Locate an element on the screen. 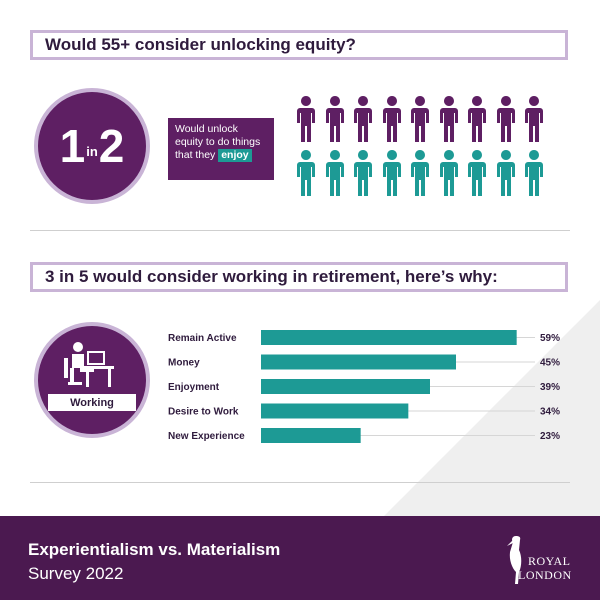 This screenshot has width=600, height=600. logo-word-royal: ROYAL is located at coordinates (549, 561).